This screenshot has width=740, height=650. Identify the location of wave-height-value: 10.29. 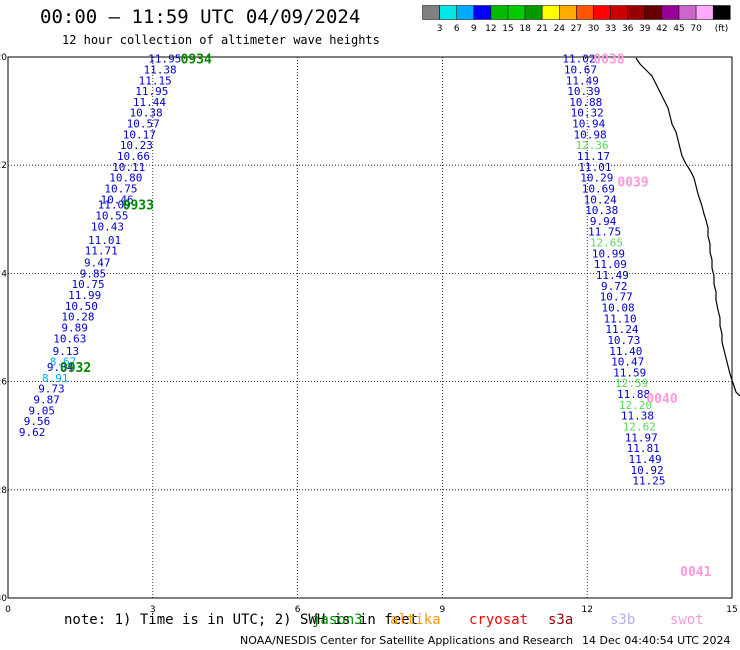
(596, 178).